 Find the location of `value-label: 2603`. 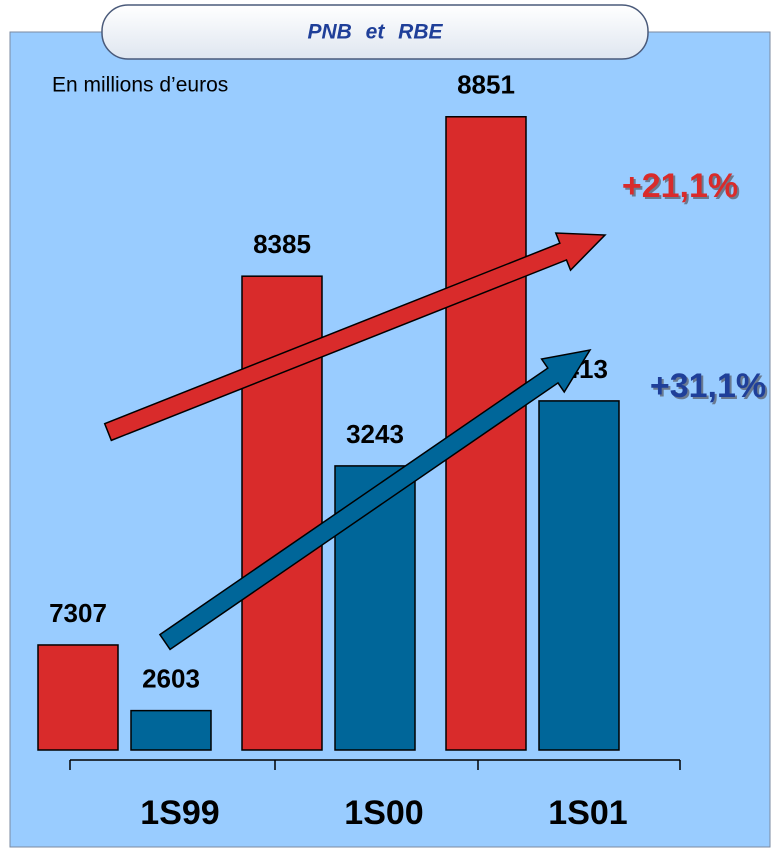

value-label: 2603 is located at coordinates (171, 678).